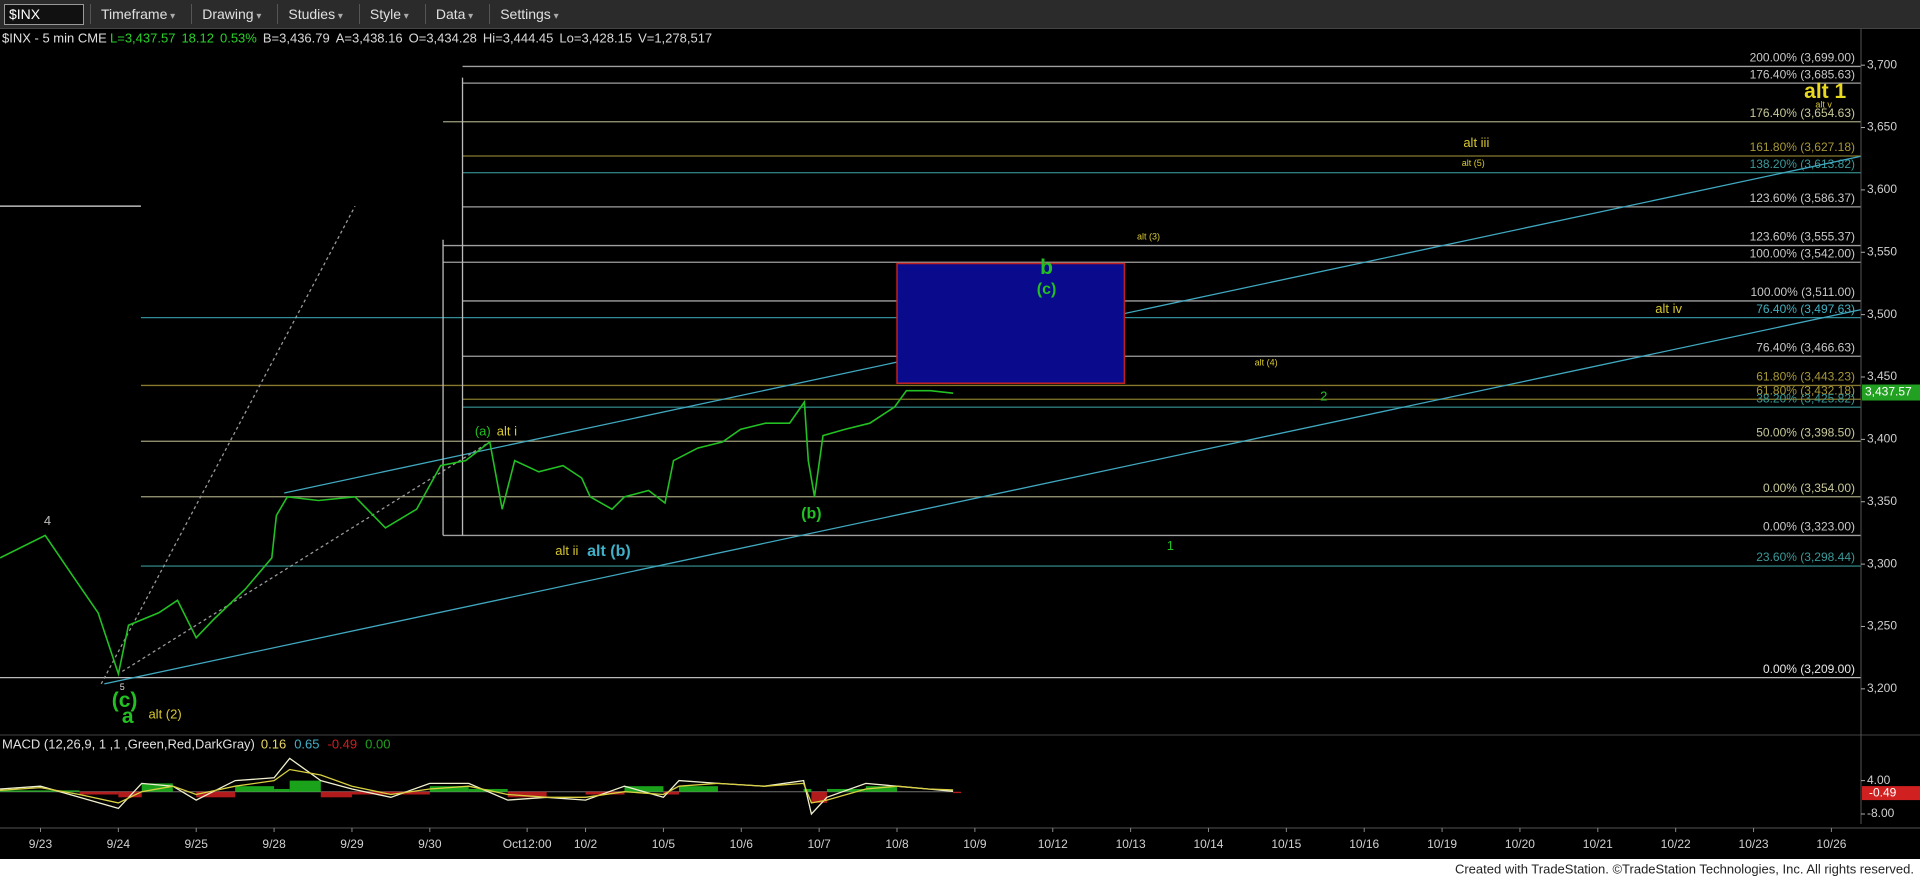 The width and height of the screenshot is (1920, 879). What do you see at coordinates (1882, 501) in the screenshot?
I see `y-tick-label: 3,350` at bounding box center [1882, 501].